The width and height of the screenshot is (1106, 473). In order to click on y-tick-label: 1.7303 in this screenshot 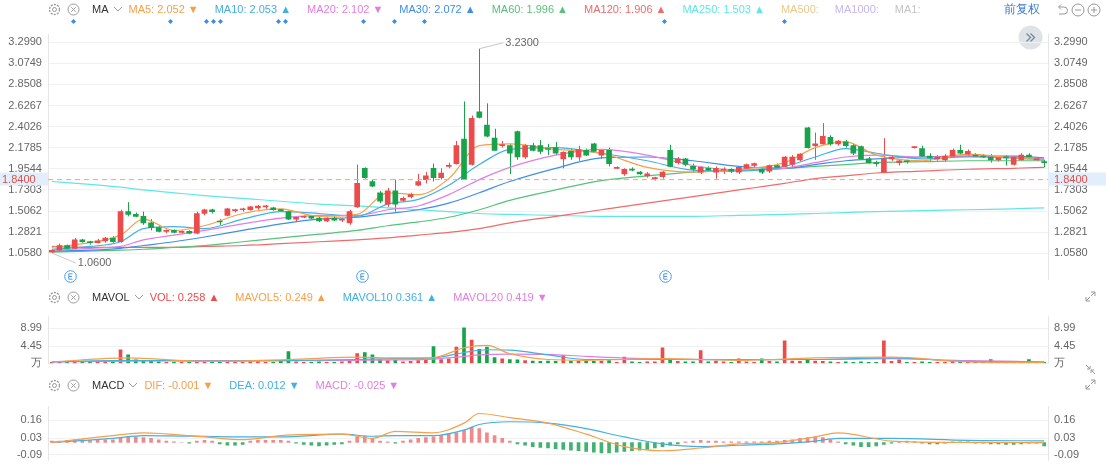, I will do `click(25, 188)`.